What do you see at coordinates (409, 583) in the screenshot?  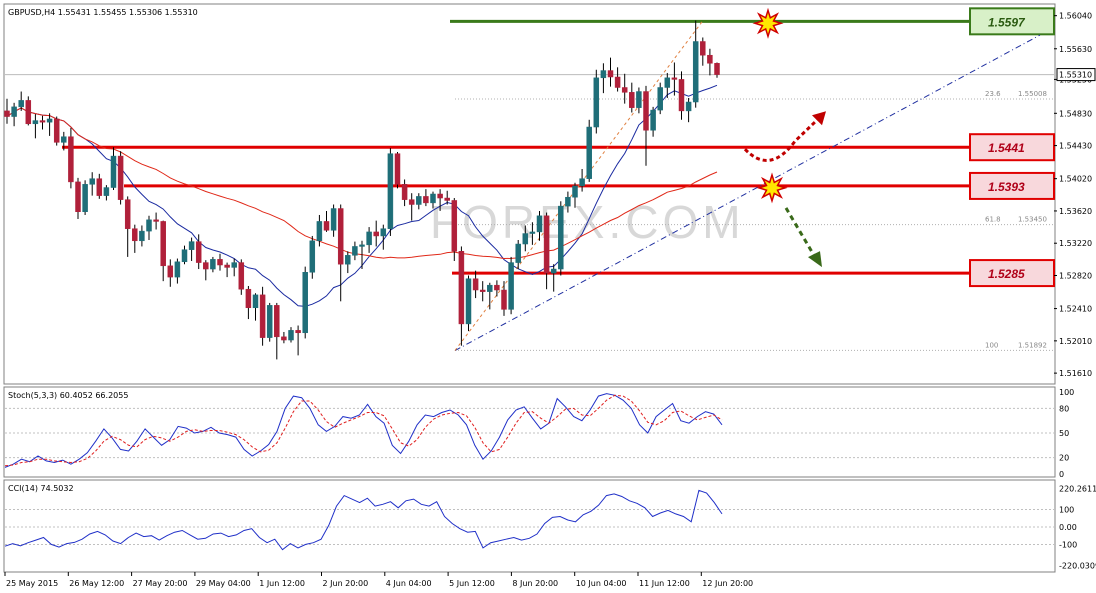 I see `time-tick-label: 4 Jun 04:00` at bounding box center [409, 583].